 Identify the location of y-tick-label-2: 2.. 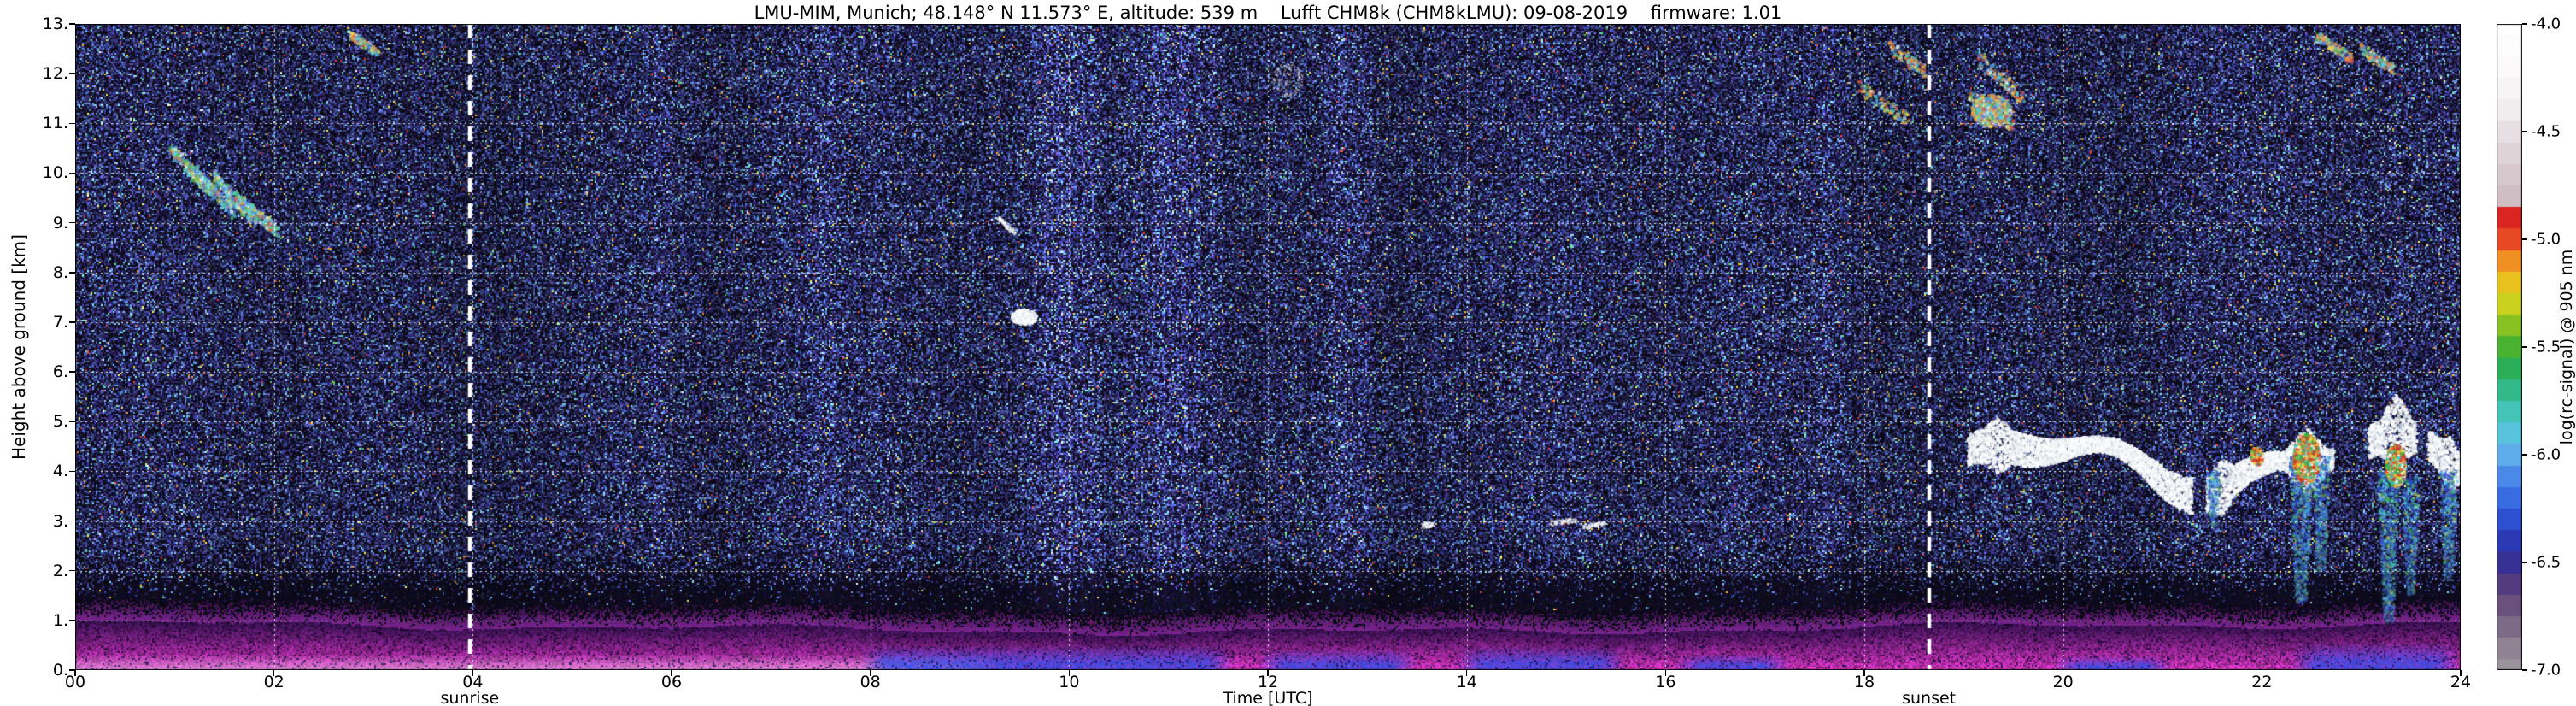
(60, 570).